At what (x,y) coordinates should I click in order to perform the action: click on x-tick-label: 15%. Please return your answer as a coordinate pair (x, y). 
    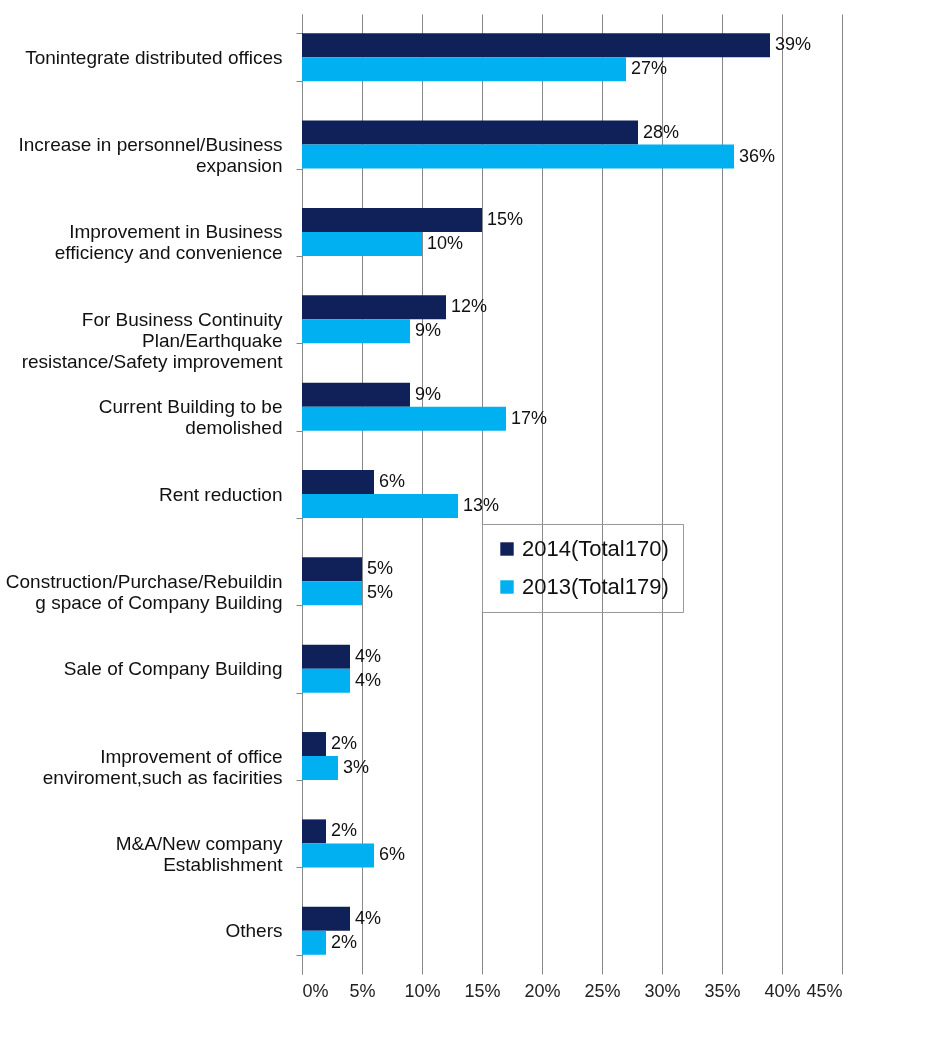
    Looking at the image, I should click on (482, 990).